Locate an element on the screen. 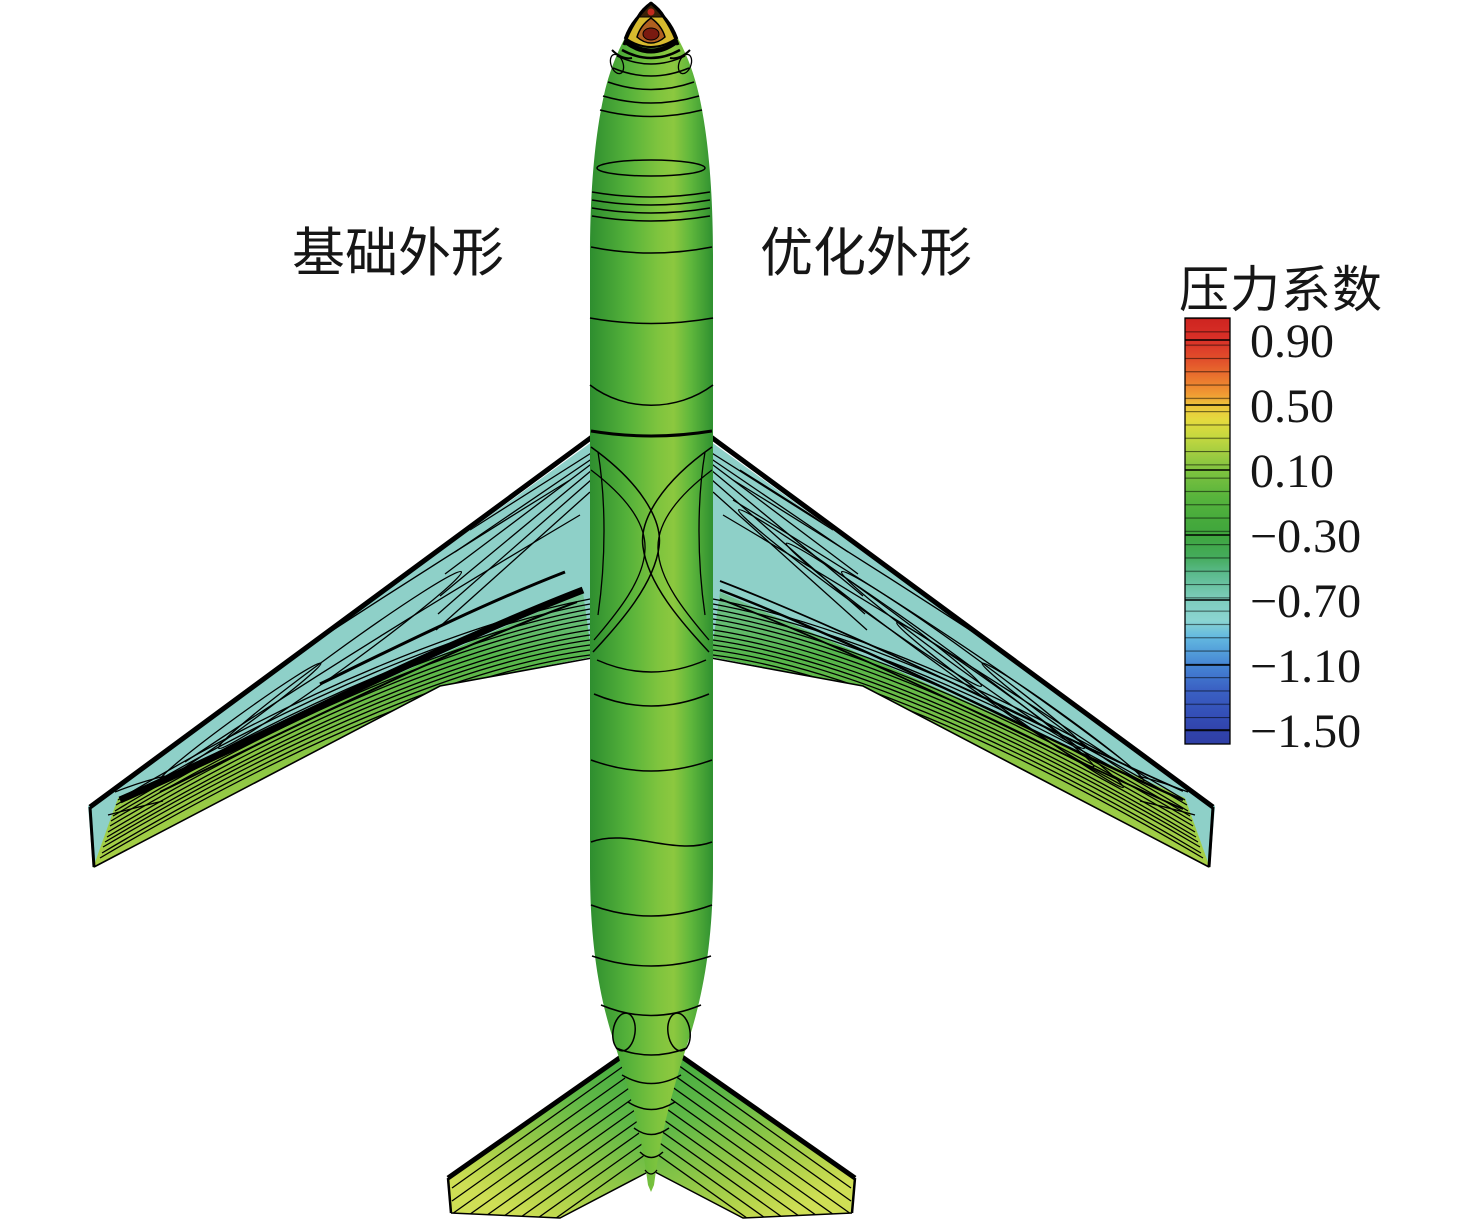 The height and width of the screenshot is (1222, 1476). fuselage is located at coordinates (651, 597).